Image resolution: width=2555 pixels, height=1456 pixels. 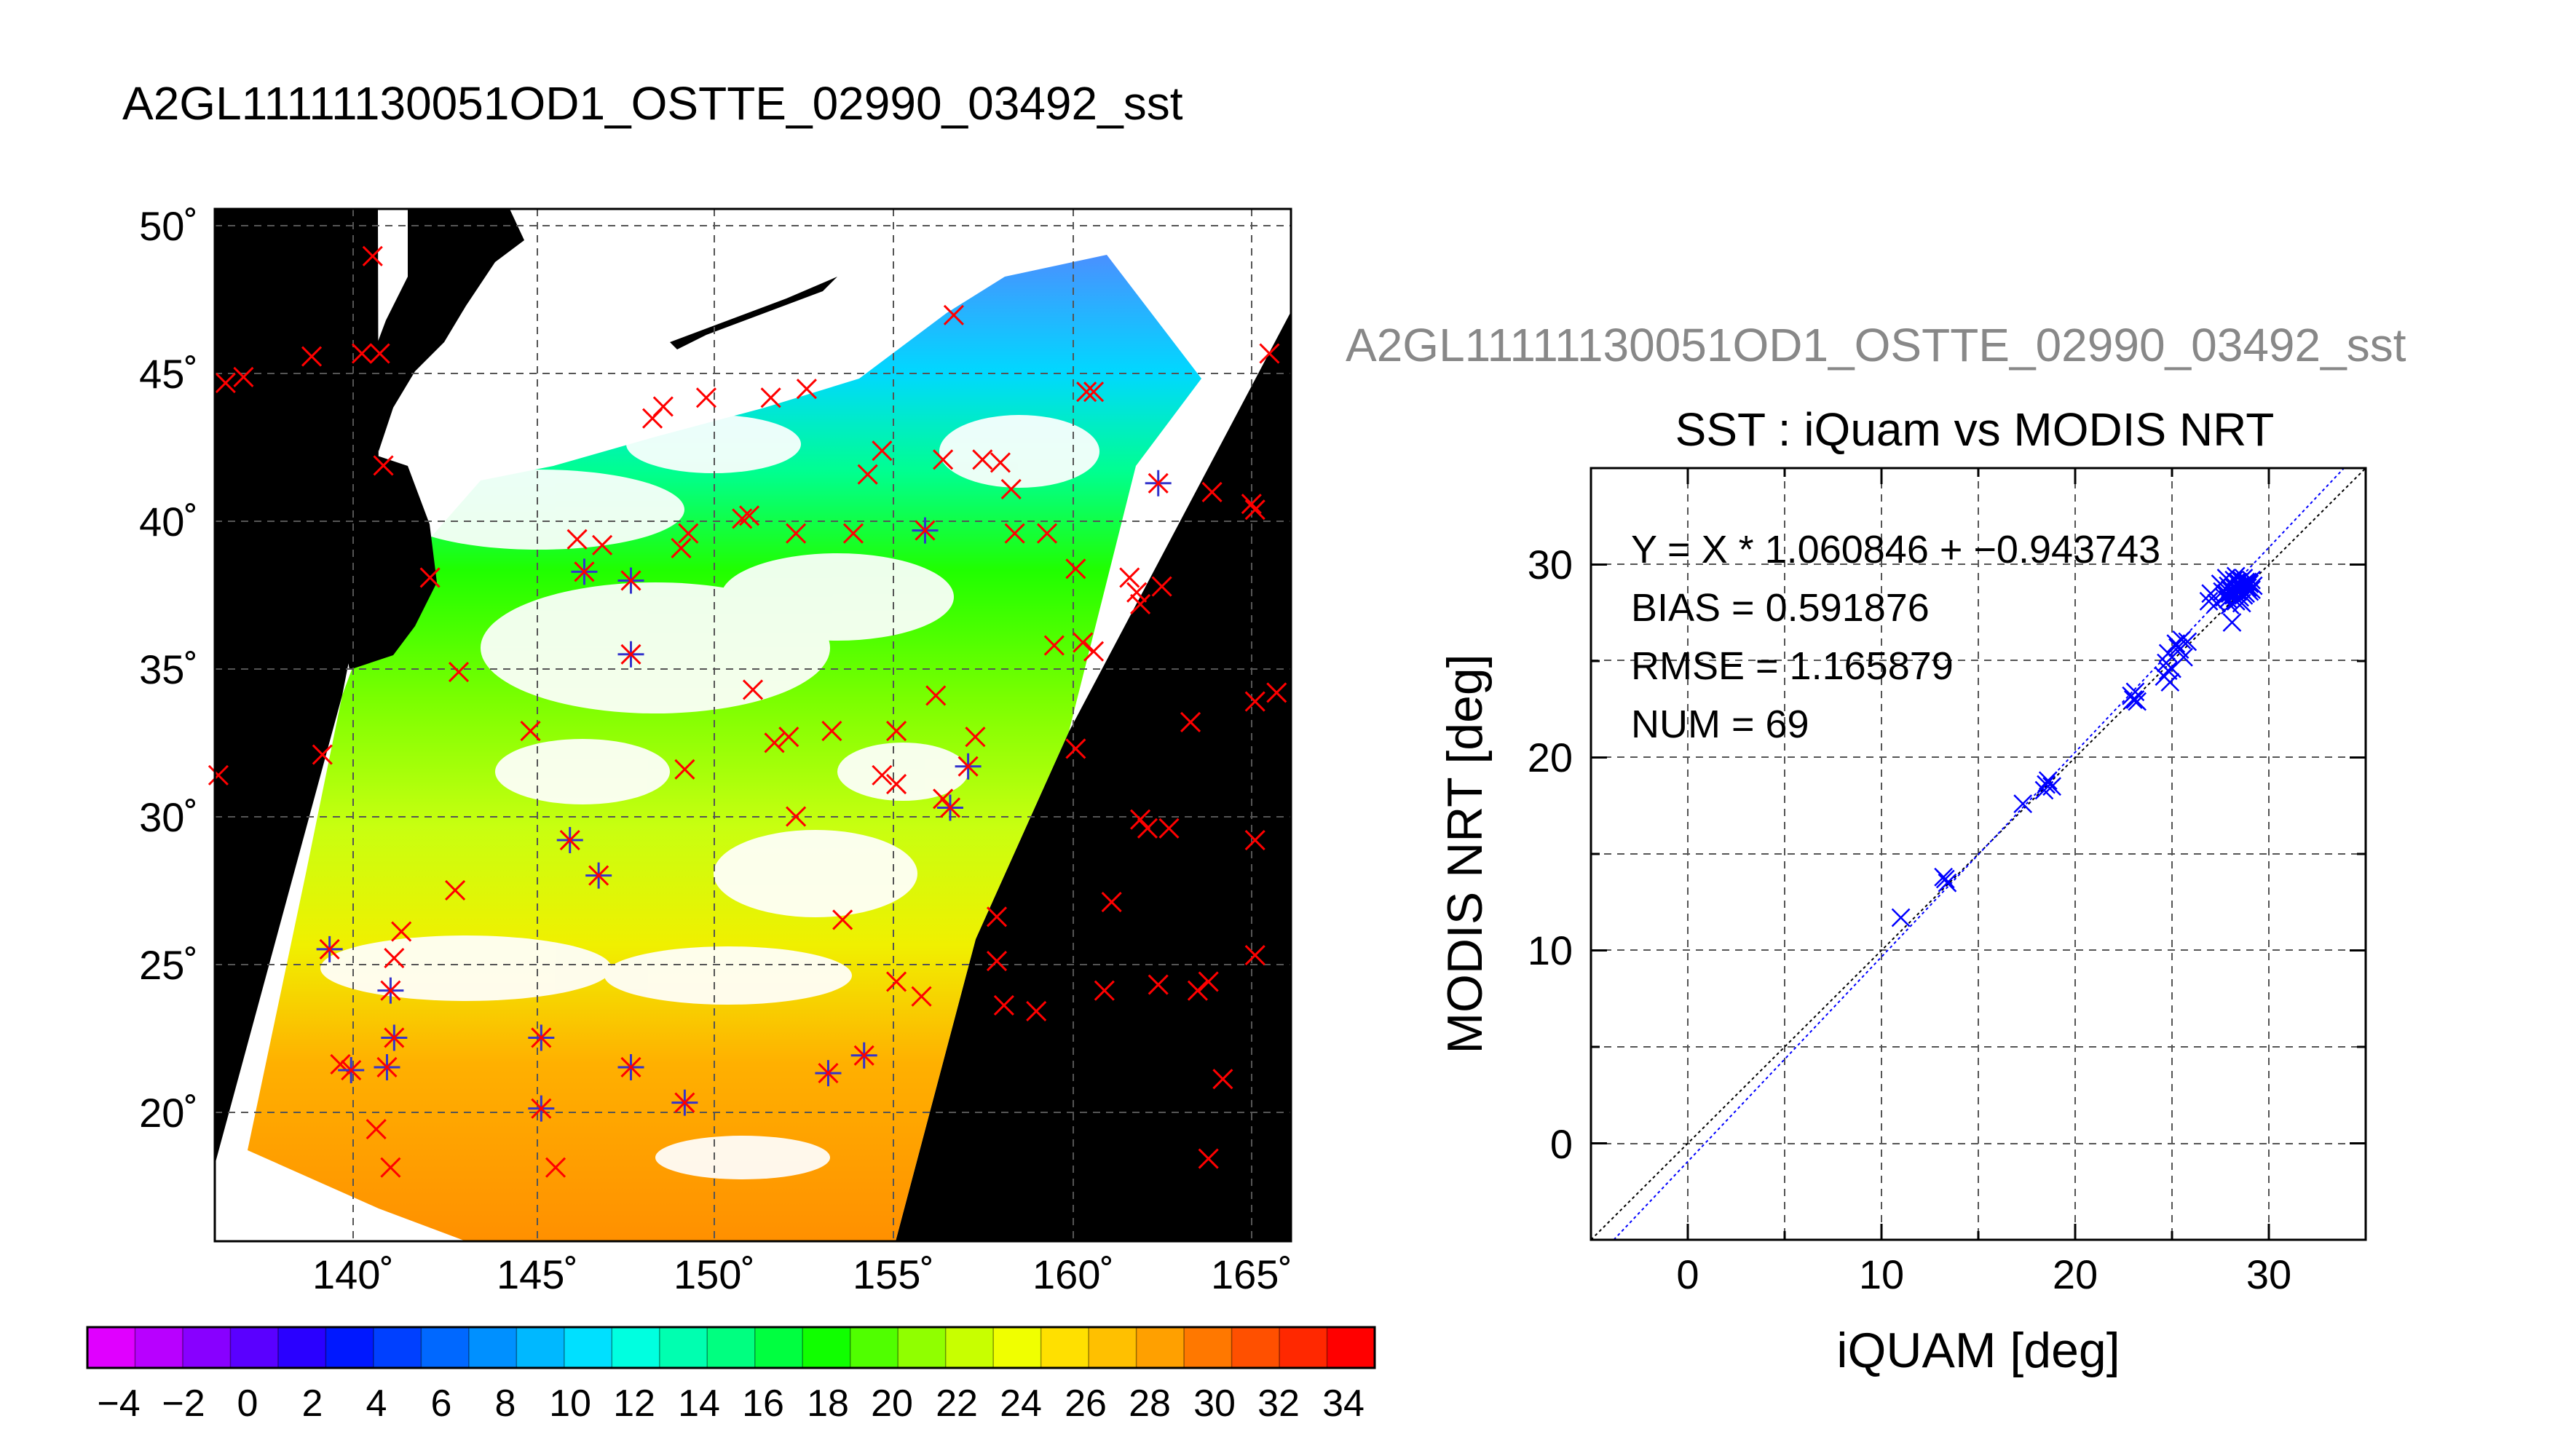 I want to click on map-lon-labels: 140˚ 145˚ 150˚ 155˚ 160˚ 165˚, so click(x=802, y=1274).